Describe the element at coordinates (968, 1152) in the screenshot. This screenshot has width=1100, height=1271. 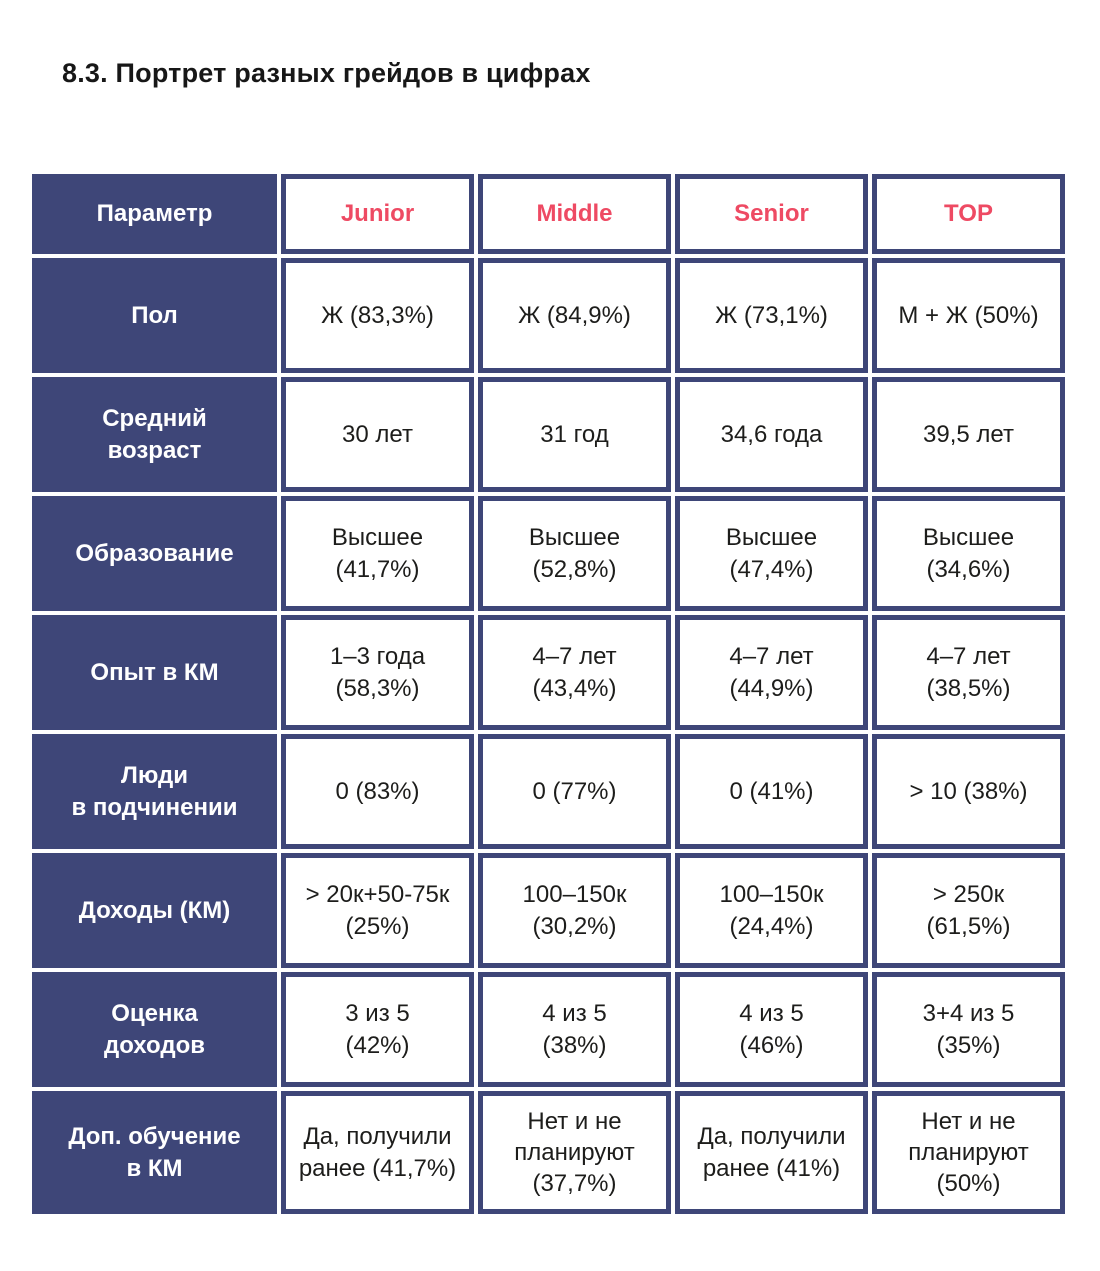
I see `cell-extra-training-top: Нет и не планируют (50%)` at that location.